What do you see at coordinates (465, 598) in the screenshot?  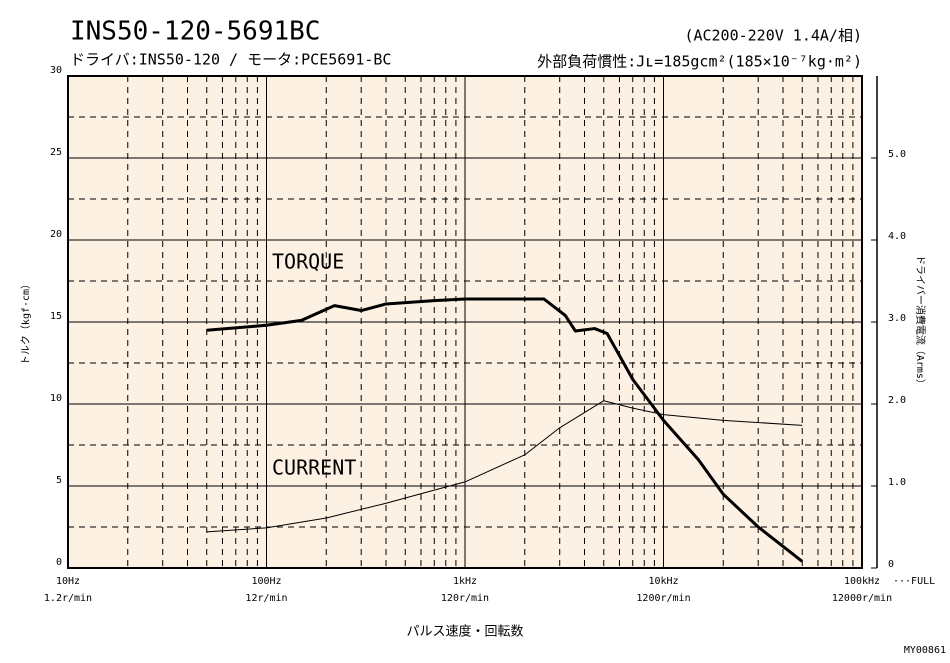 I see `x-tick-label-rpm: 120r/min` at bounding box center [465, 598].